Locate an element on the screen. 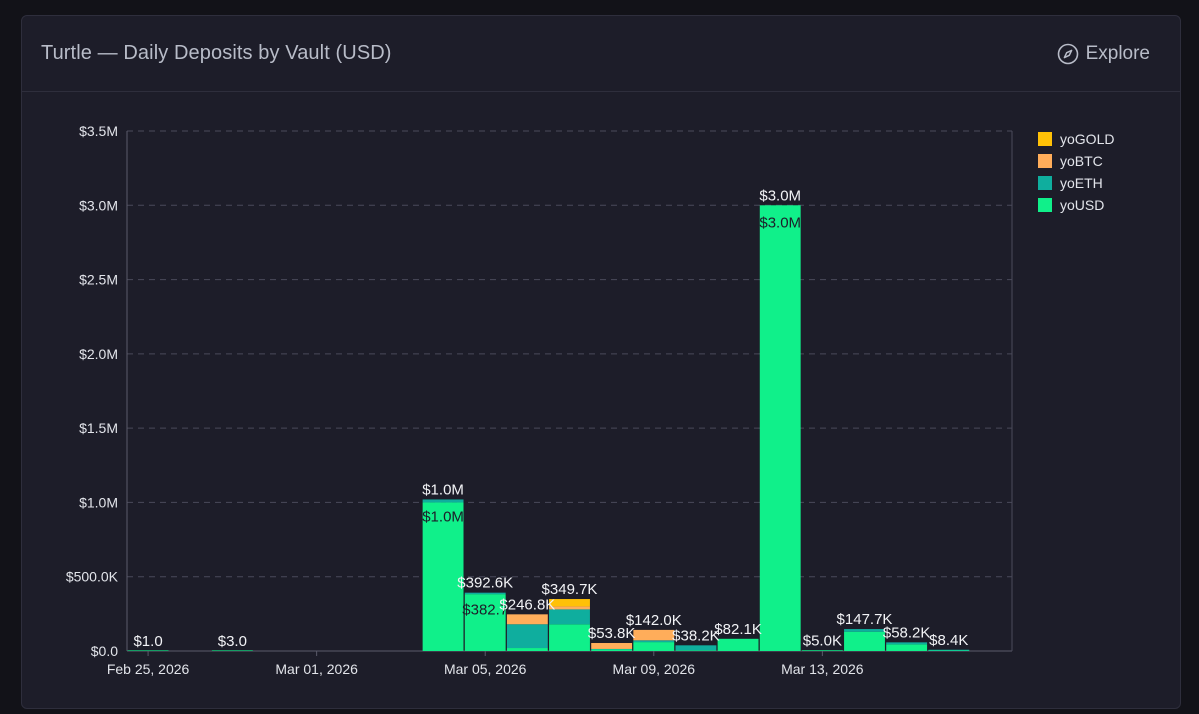  bar-total-label: $58.2K is located at coordinates (907, 632).